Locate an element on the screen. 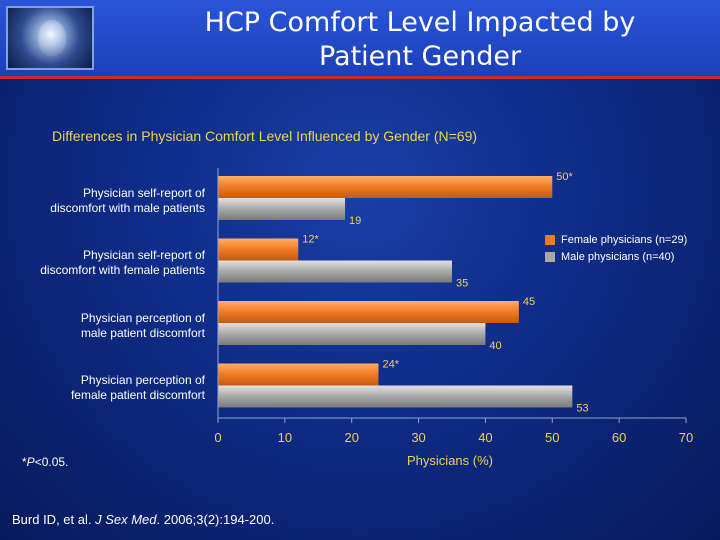 The image size is (720, 540). x-tick-label-50: 50 is located at coordinates (552, 437).